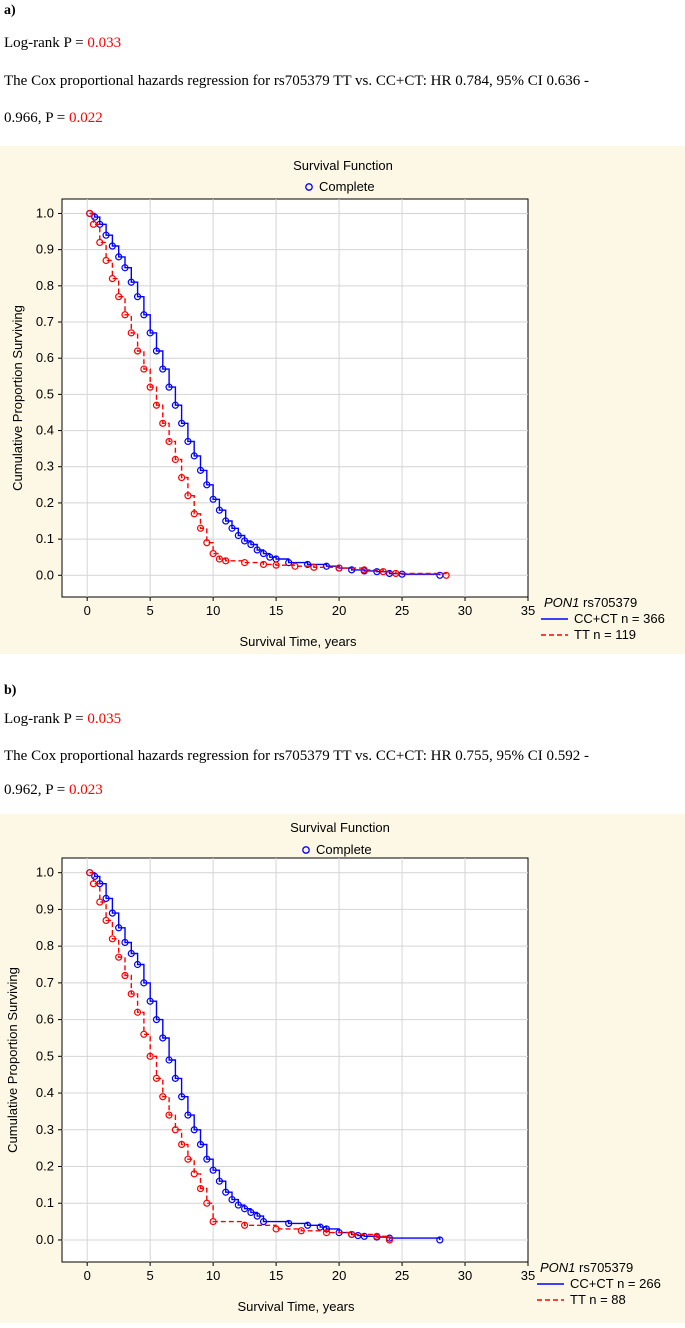 This screenshot has height=1328, width=685. Describe the element at coordinates (45, 321) in the screenshot. I see `y-tick-label: 0.7` at that location.